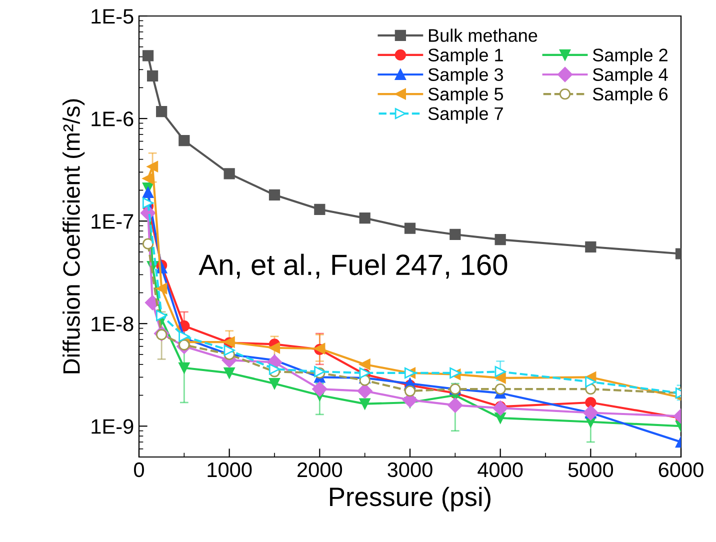 The width and height of the screenshot is (716, 542). I want to click on y-tick-label: 1E-8, so click(113, 324).